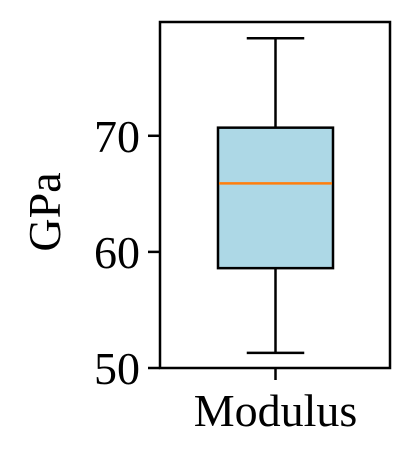 This screenshot has height=464, width=416. Describe the element at coordinates (276, 410) in the screenshot. I see `x-tick-label: Modulus` at that location.